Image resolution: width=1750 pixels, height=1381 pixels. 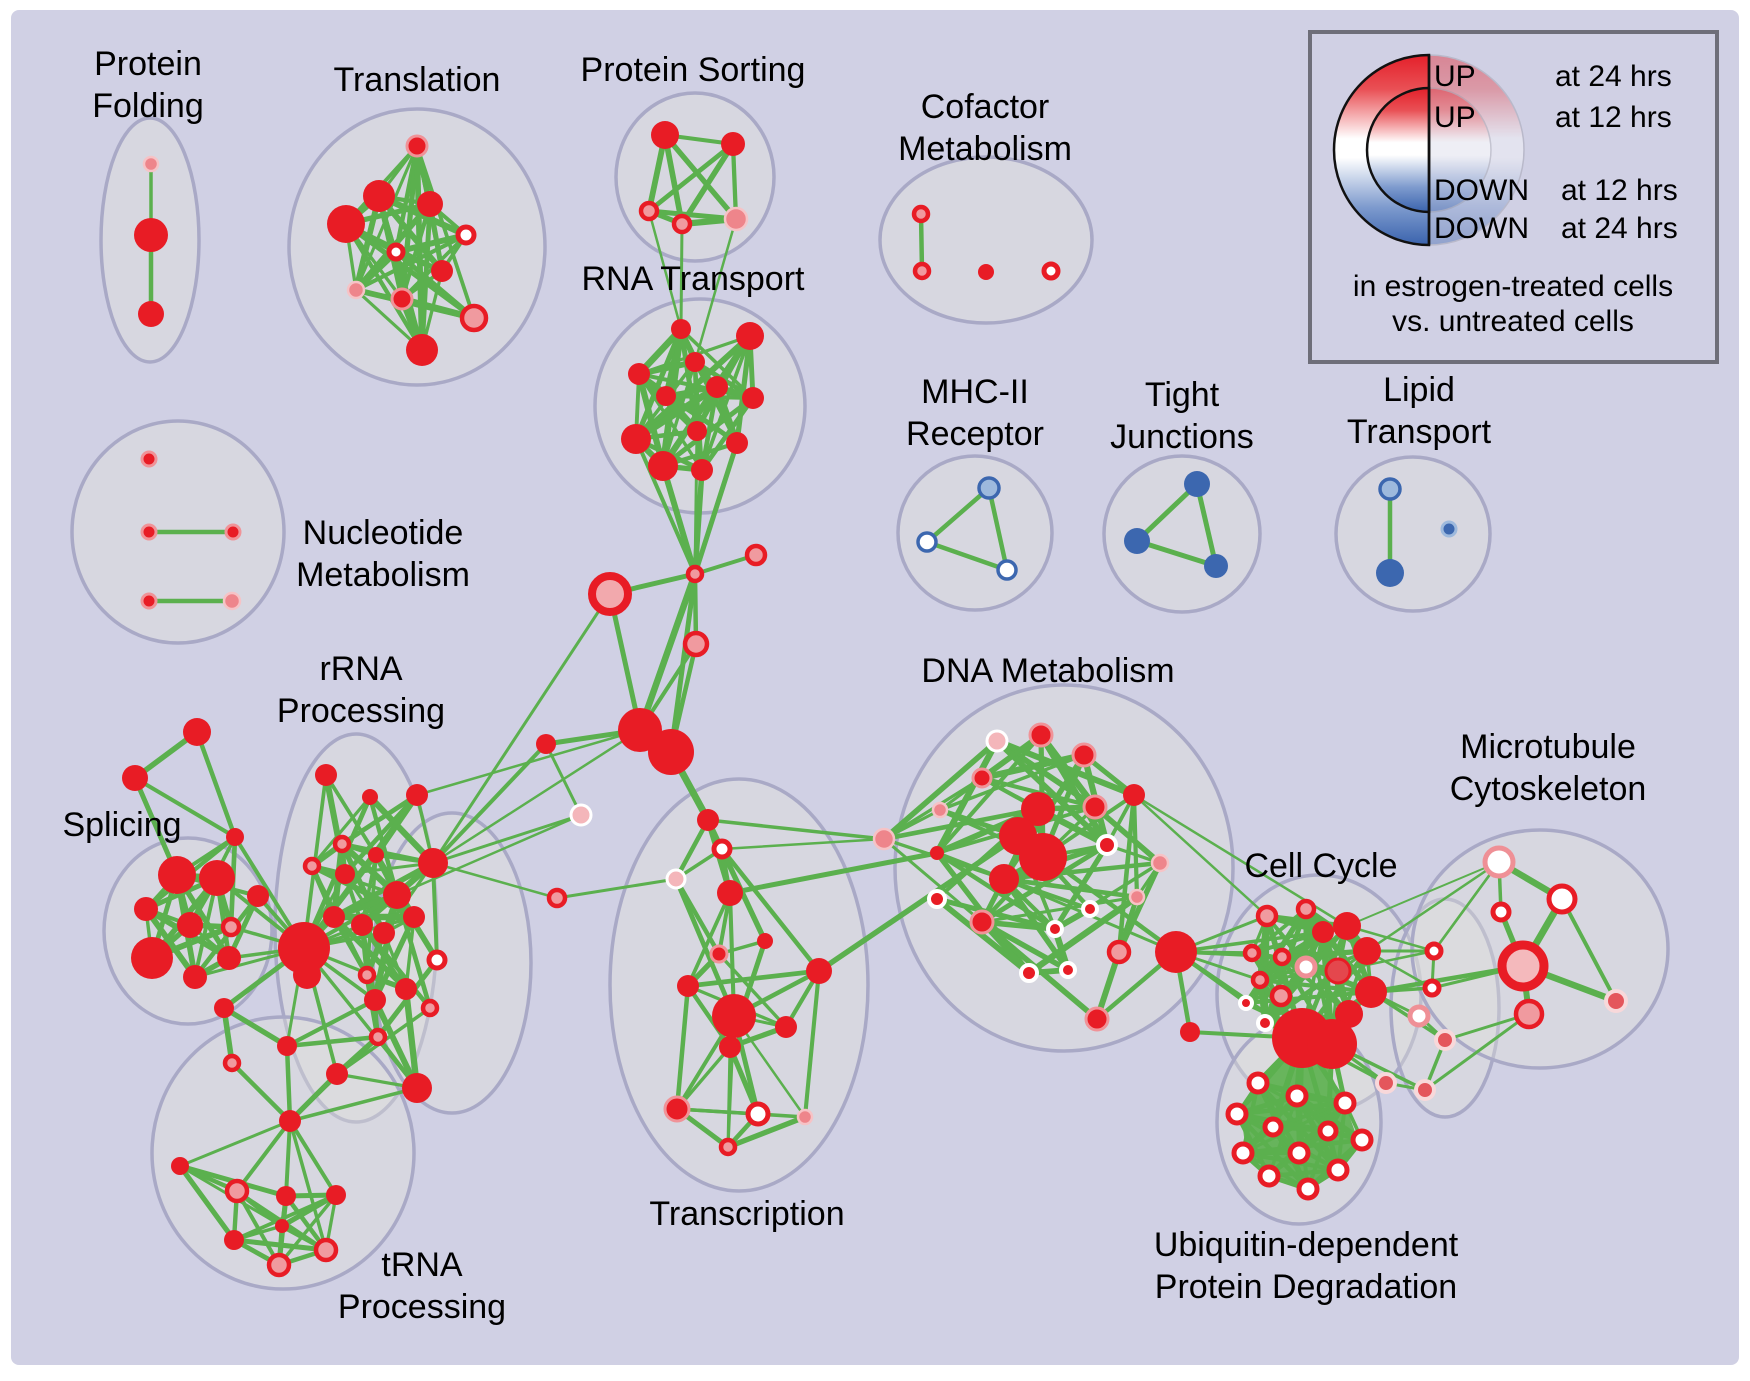 What do you see at coordinates (360, 669) in the screenshot?
I see `svg-text: rRNA` at bounding box center [360, 669].